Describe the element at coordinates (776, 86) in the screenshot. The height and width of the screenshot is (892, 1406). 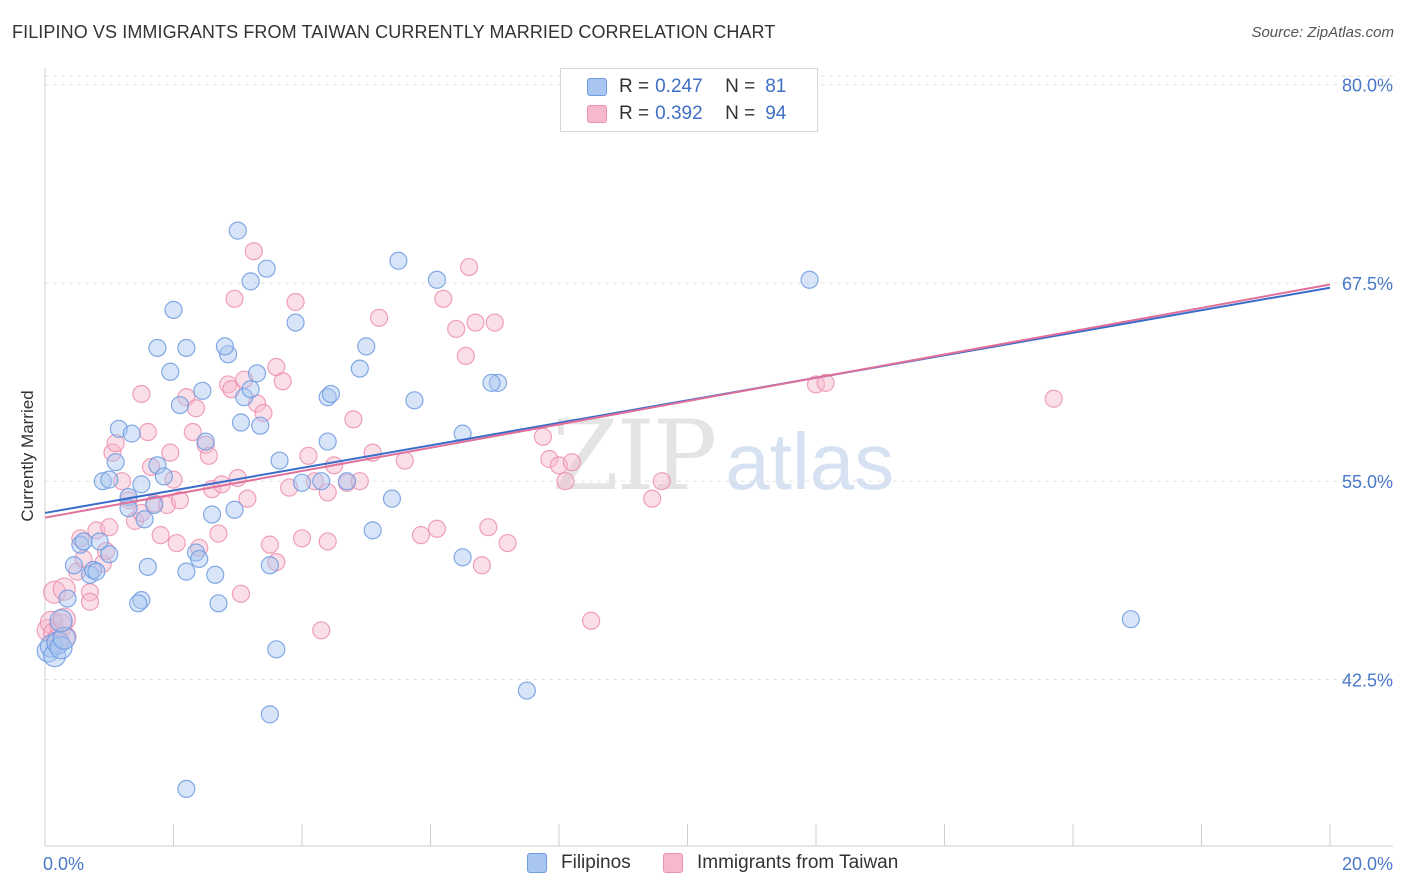
I see `legend-n-value: 81` at that location.